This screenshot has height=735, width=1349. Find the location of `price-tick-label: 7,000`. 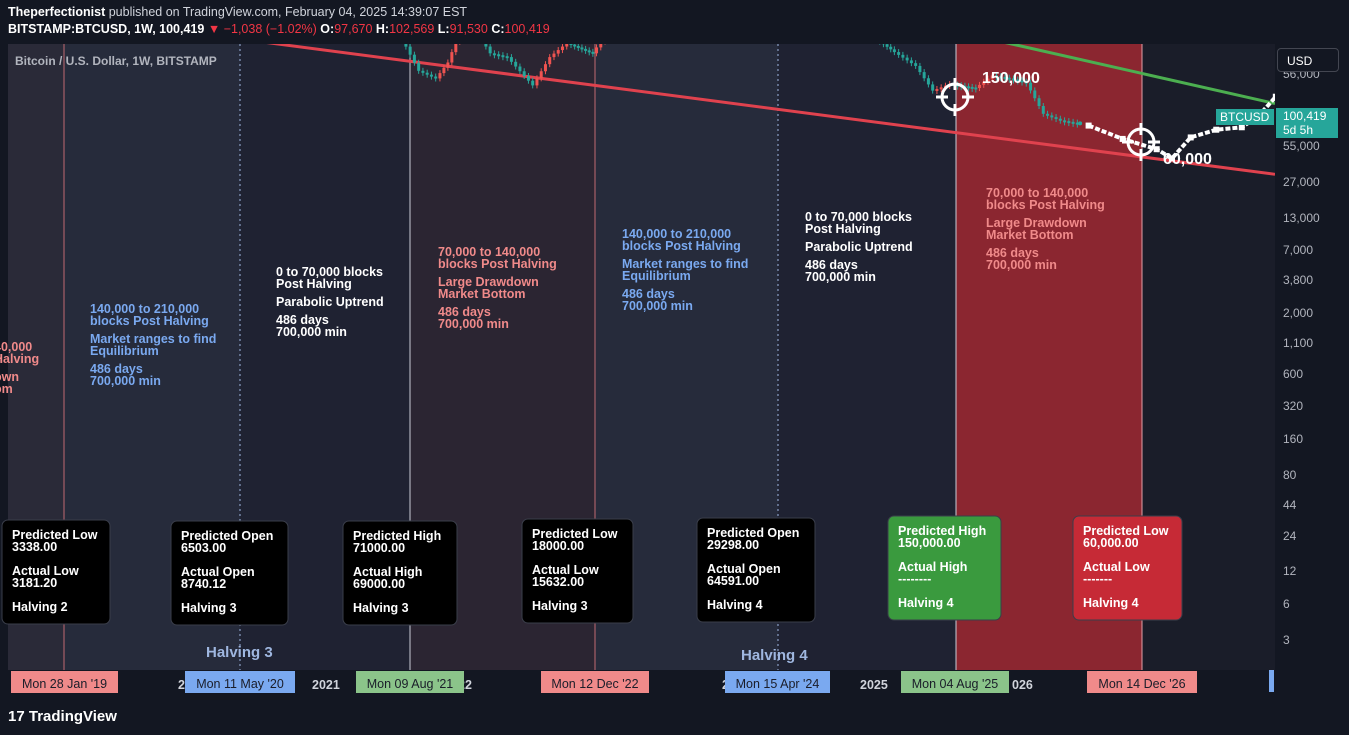

price-tick-label: 7,000 is located at coordinates (1298, 250).